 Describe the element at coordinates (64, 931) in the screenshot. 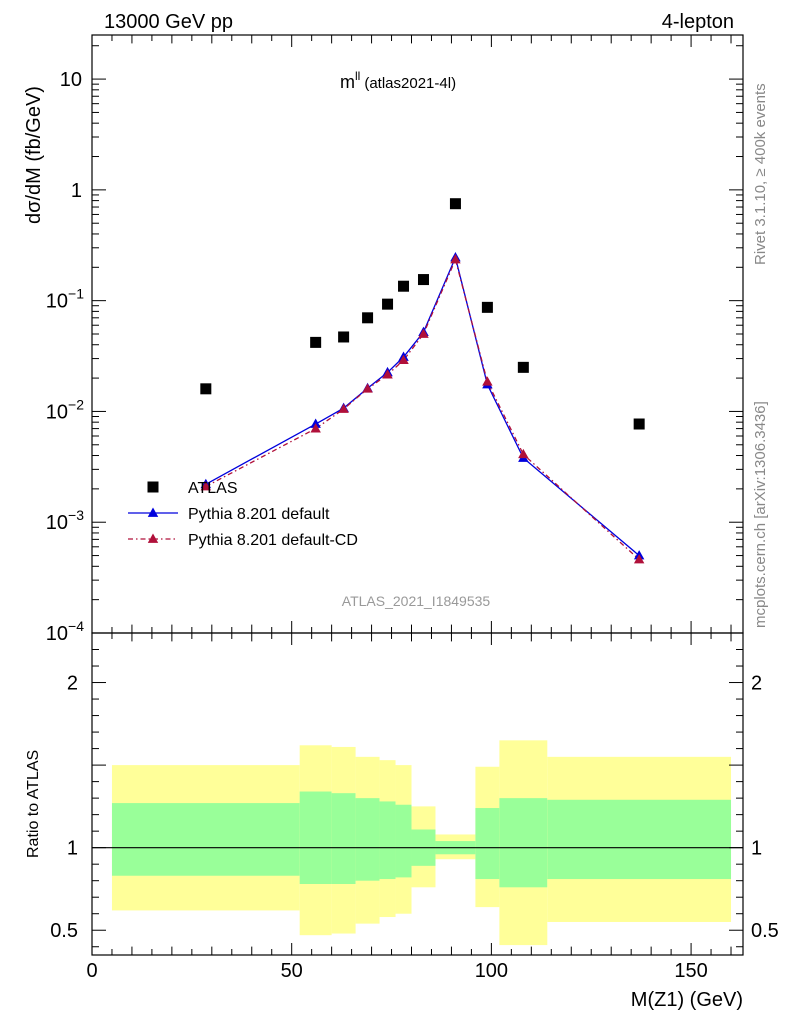

I see `ratio-y-tick-label-left-0: 0.5` at that location.